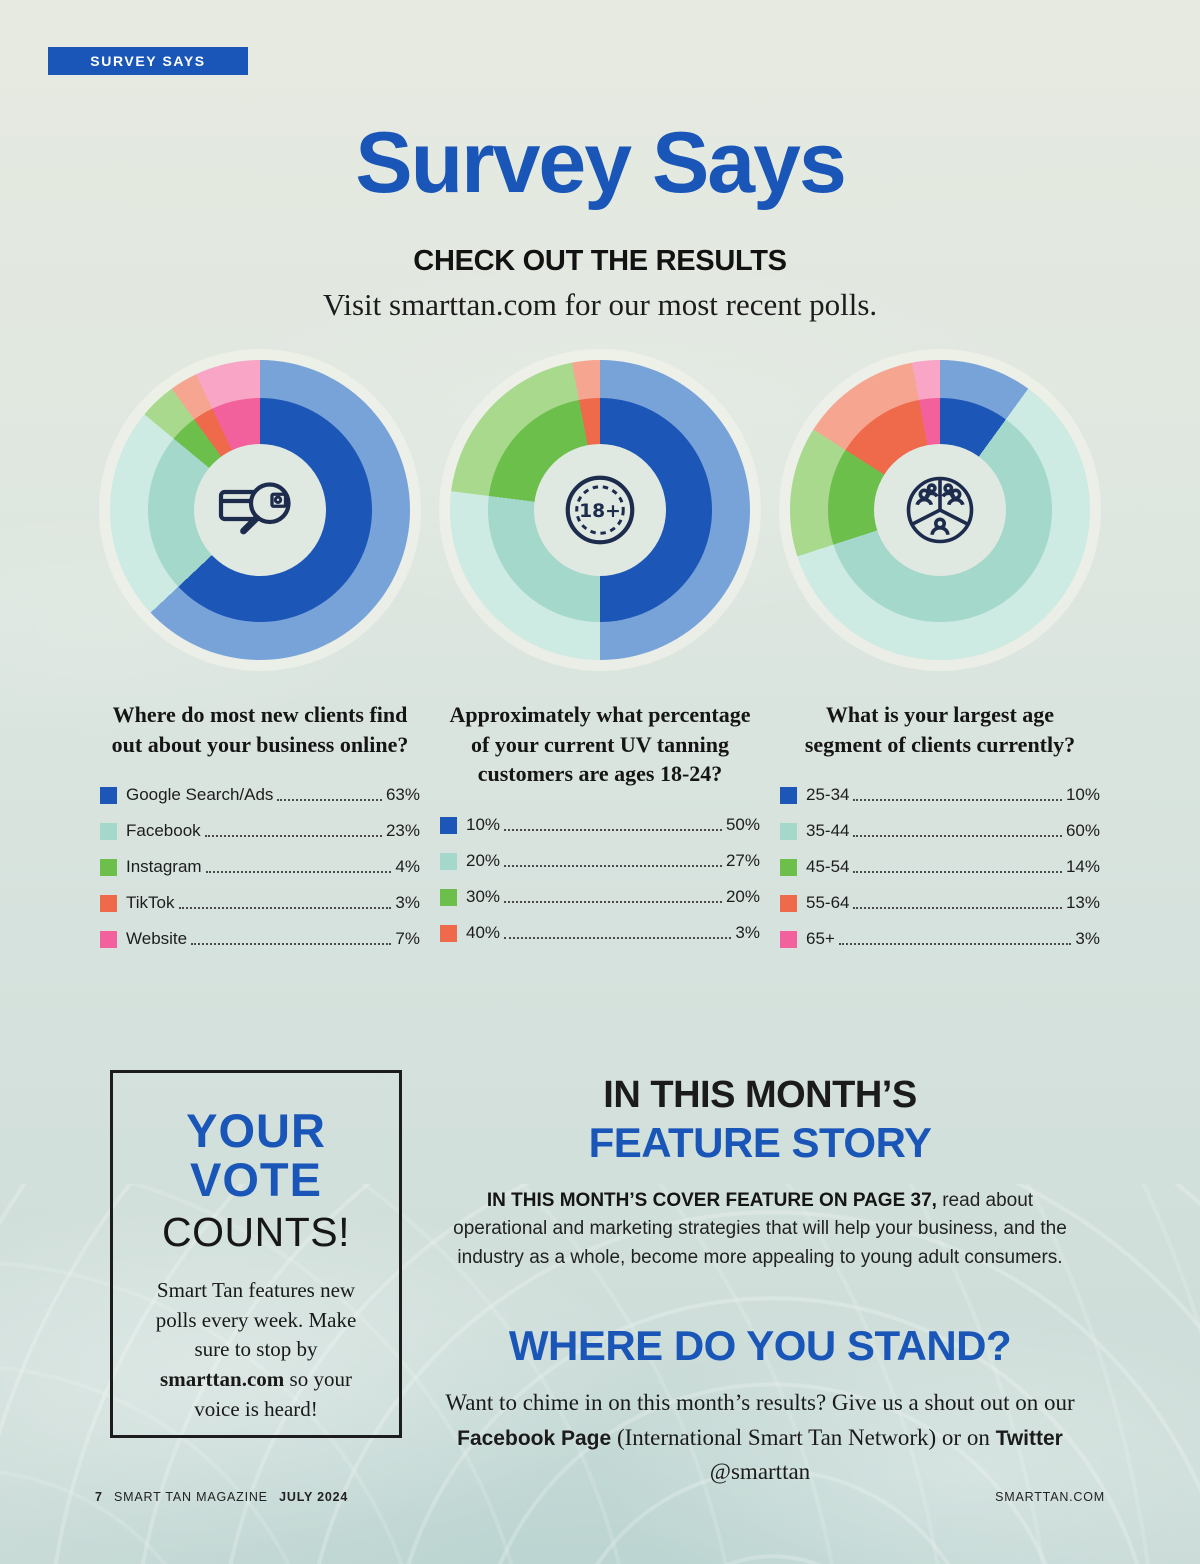 The image size is (1200, 1564). What do you see at coordinates (600, 933) in the screenshot?
I see `legend-row: 40% 3%` at bounding box center [600, 933].